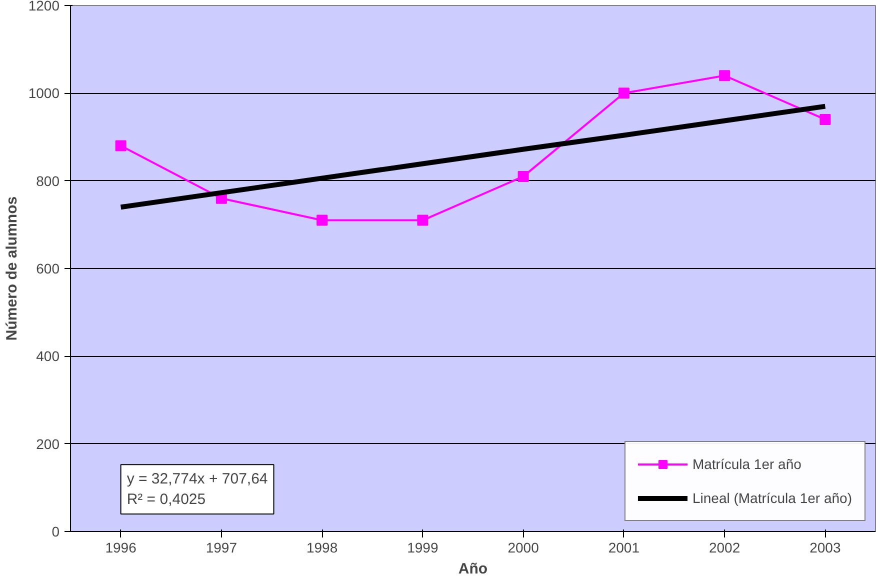 The image size is (884, 586). I want to click on x-tick-label: 1996, so click(121, 548).